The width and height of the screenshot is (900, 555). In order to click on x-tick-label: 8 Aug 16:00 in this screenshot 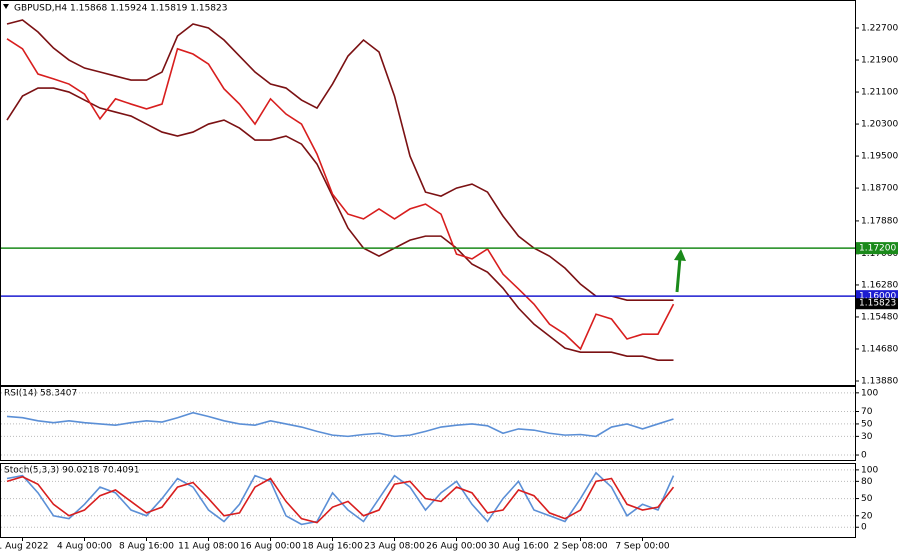, I will do `click(146, 547)`.